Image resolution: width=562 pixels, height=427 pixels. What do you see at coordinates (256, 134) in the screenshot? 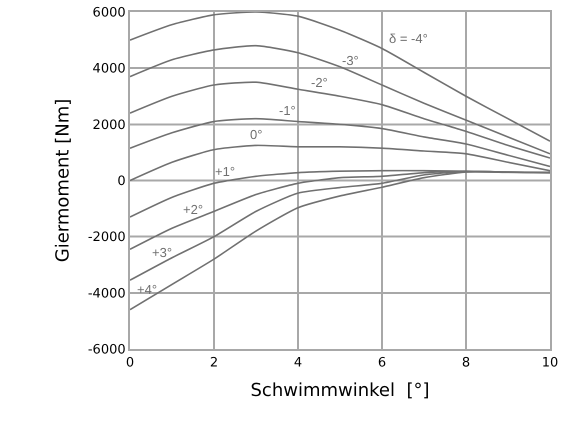
I see `series-label: 0°` at bounding box center [256, 134].